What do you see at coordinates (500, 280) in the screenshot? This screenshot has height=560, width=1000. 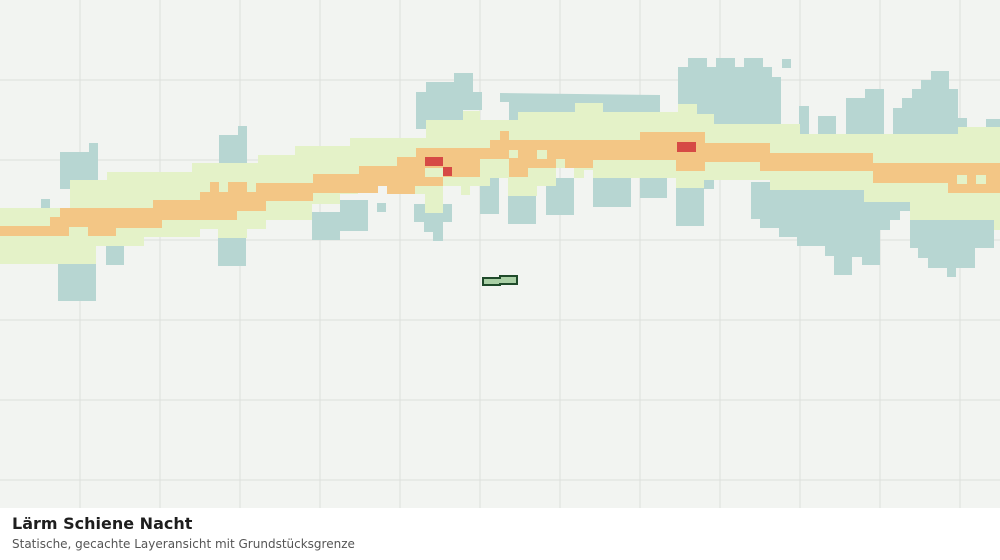 I see `parcel-boundary` at bounding box center [500, 280].